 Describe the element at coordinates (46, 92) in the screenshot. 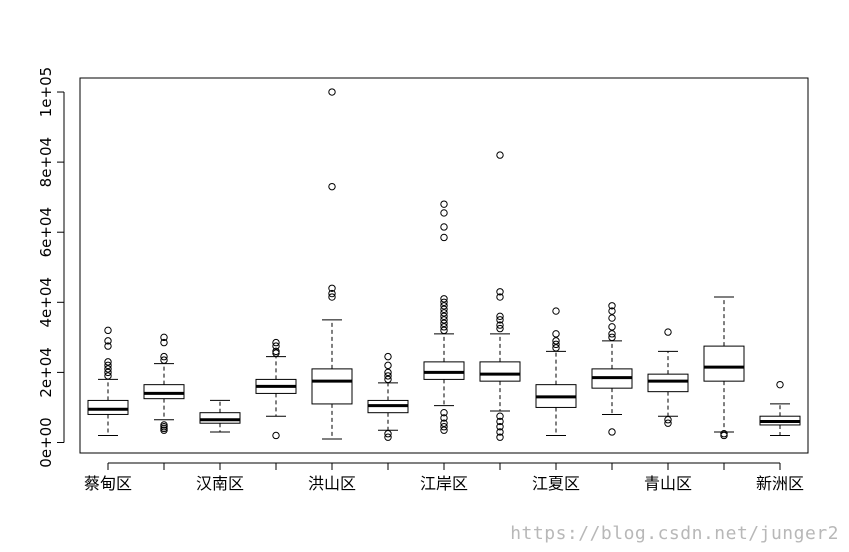

I see `y-tick-label-5: 1e+05` at that location.